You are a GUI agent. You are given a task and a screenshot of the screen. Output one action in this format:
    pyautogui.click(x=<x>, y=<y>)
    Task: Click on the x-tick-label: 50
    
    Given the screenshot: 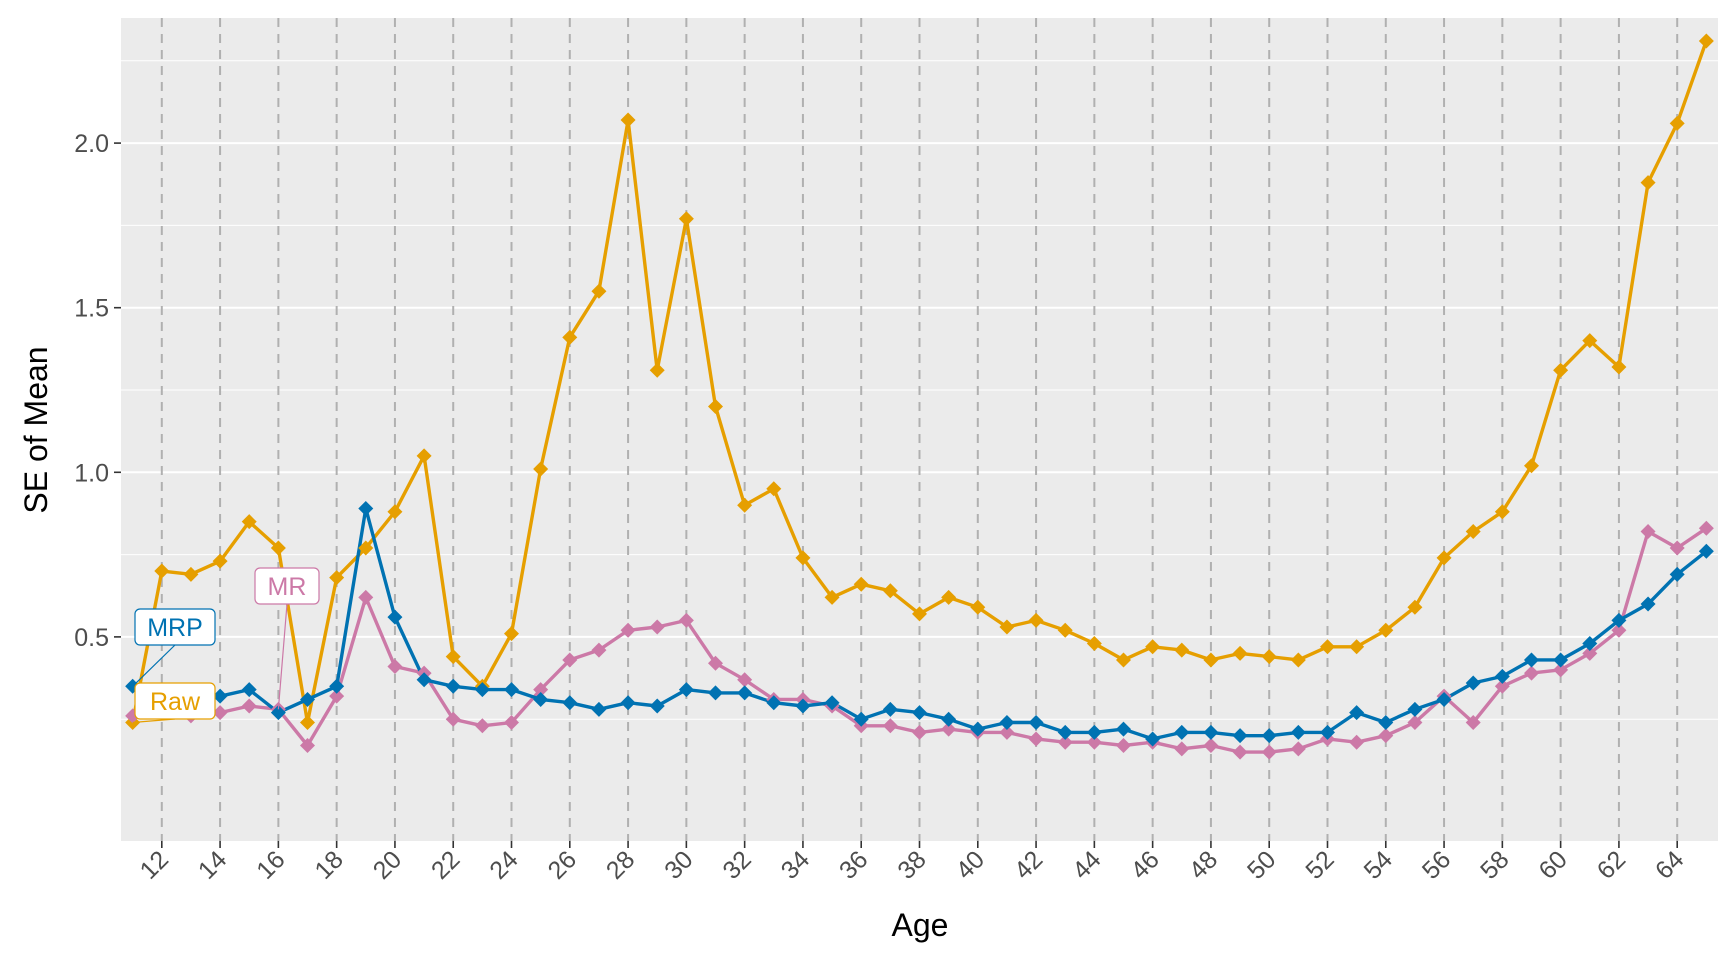 What is the action you would take?
    pyautogui.click(x=1261, y=864)
    